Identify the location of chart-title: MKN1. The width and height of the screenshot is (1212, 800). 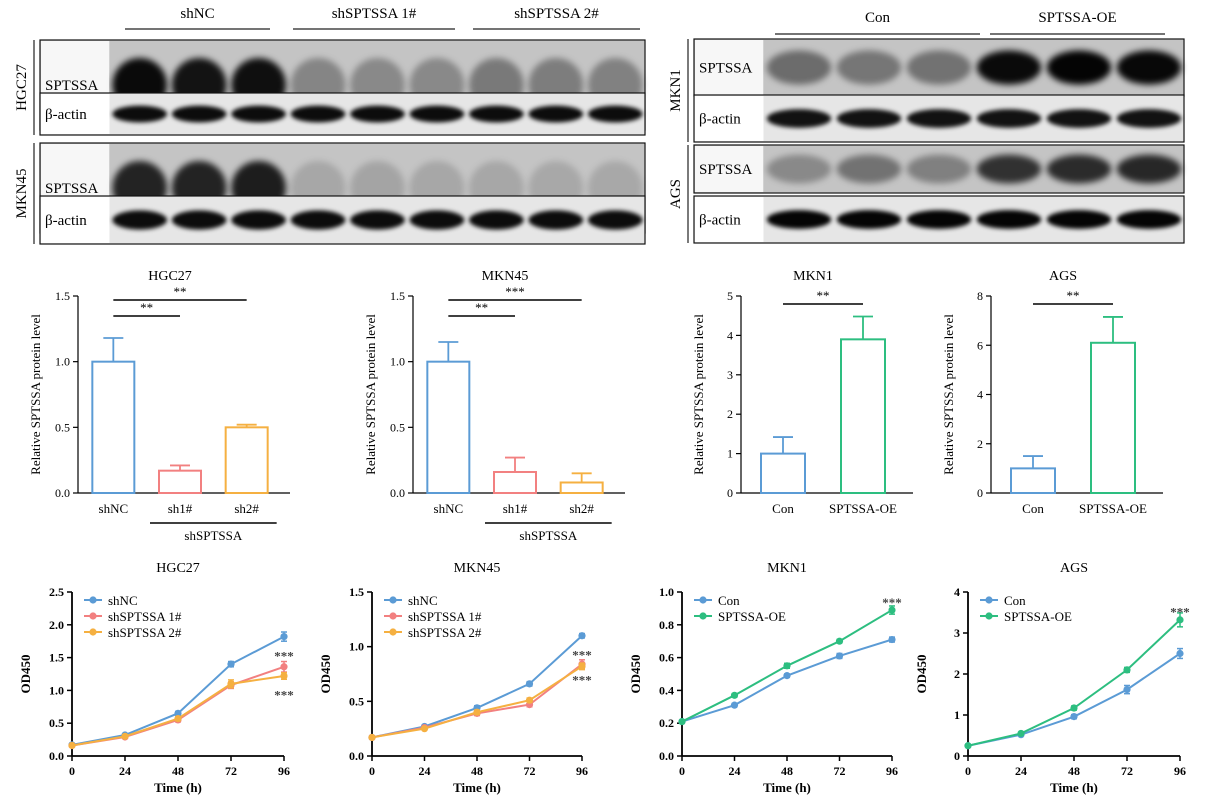
(813, 276).